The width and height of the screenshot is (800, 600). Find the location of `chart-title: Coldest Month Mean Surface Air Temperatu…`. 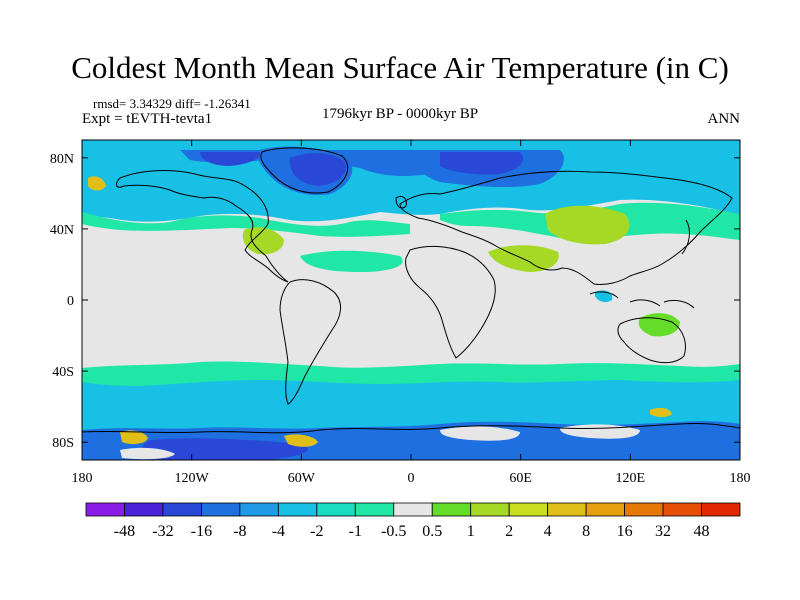

chart-title: Coldest Month Mean Surface Air Temperatu… is located at coordinates (400, 67).